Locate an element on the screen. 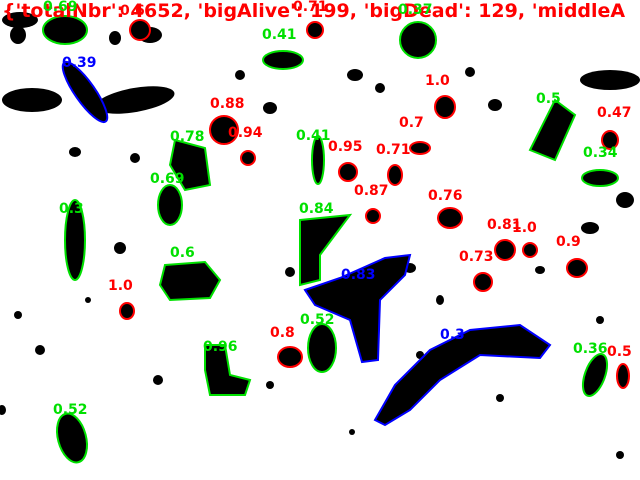 The height and width of the screenshot is (480, 640). score-label: 0.95 is located at coordinates (345, 147).